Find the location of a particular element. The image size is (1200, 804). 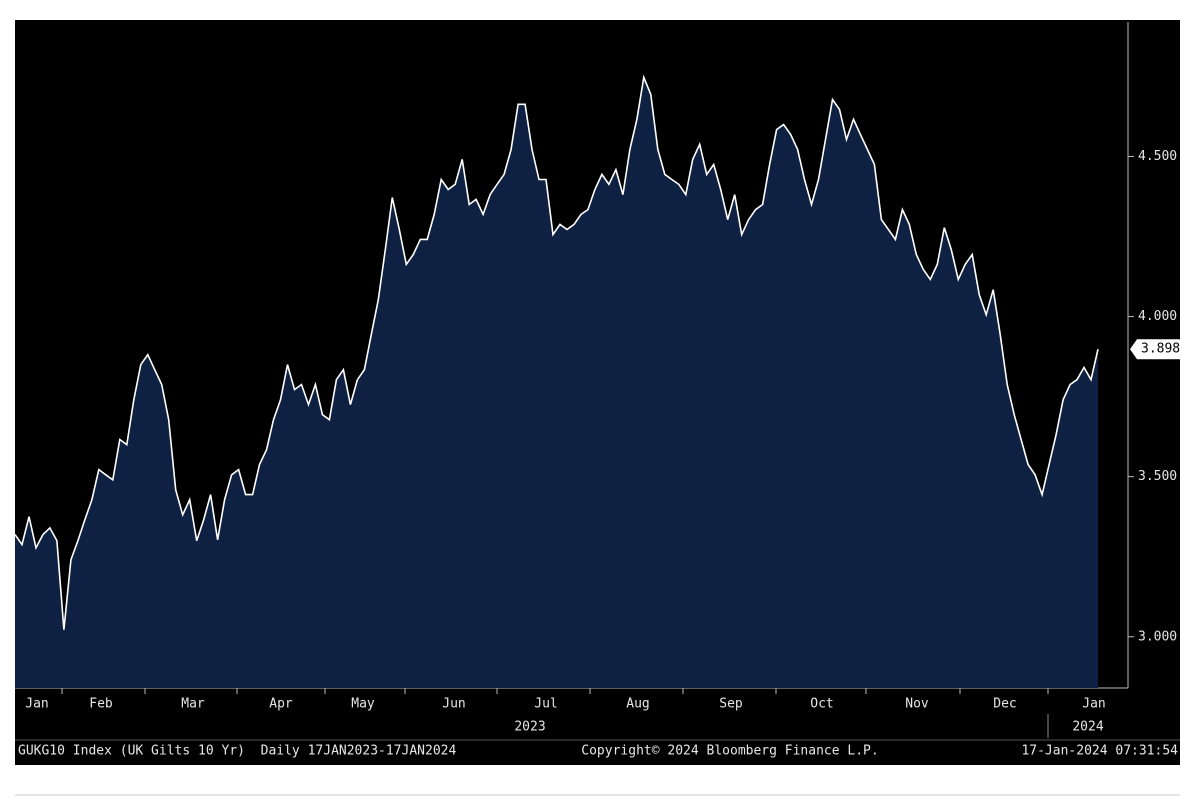

last-value-label: 3.898 is located at coordinates (1160, 349).